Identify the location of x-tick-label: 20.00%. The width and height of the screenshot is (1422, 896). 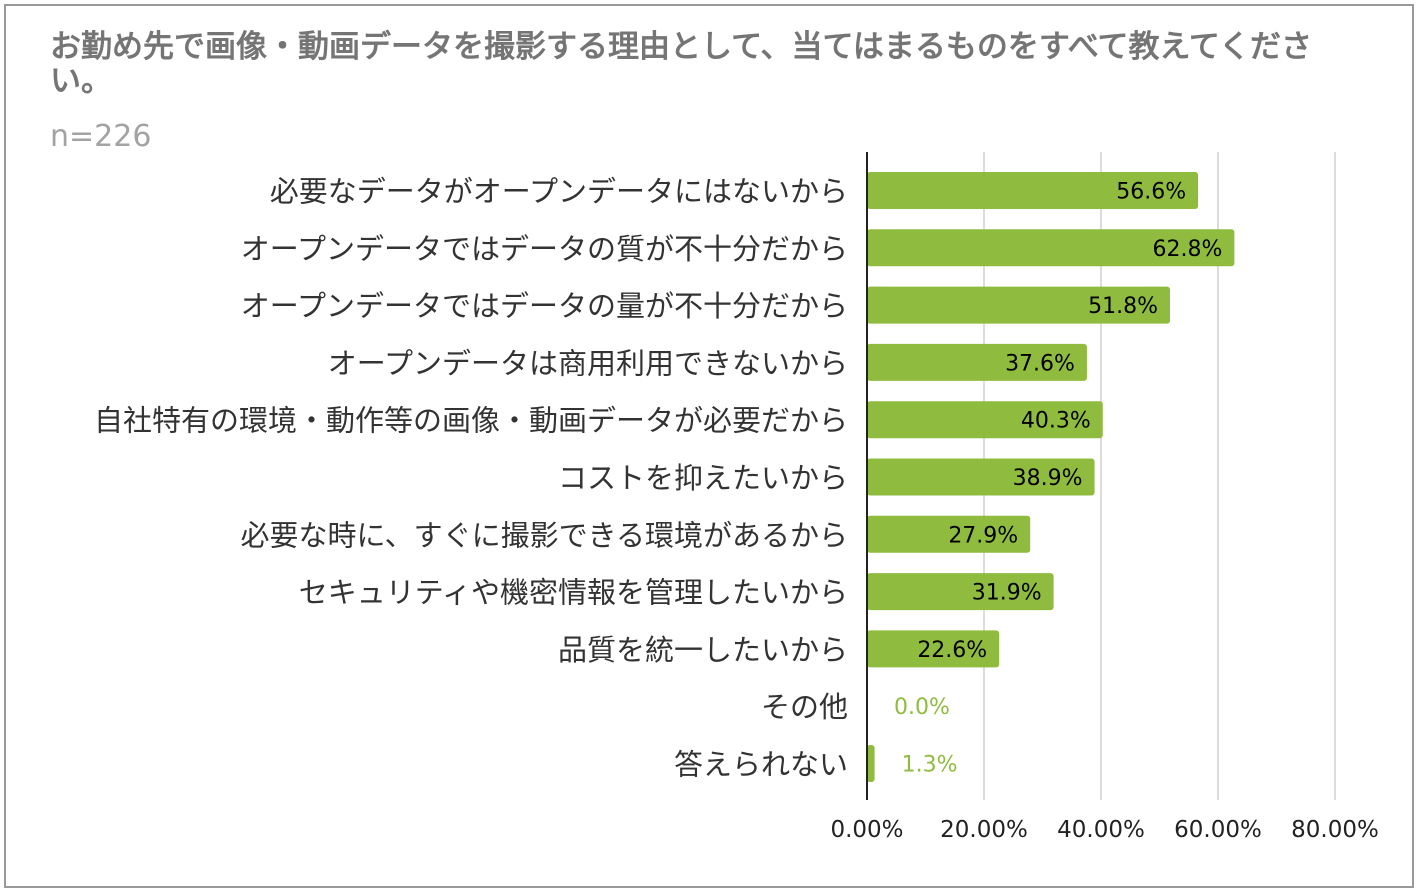
(984, 830).